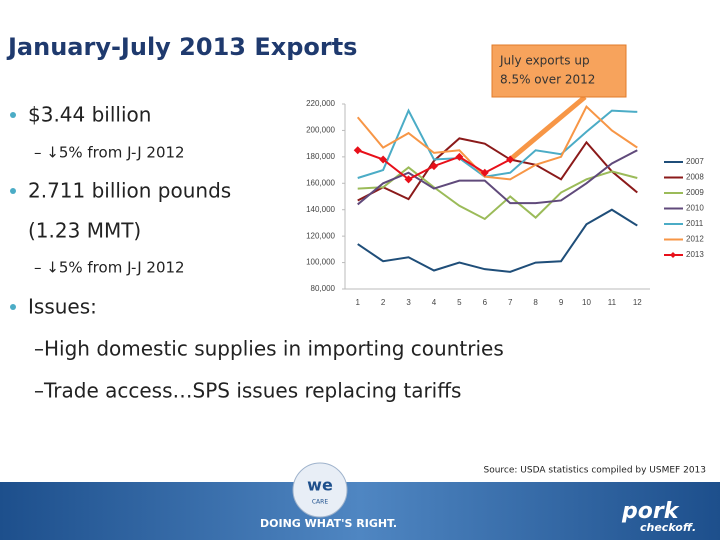  I want to click on x-tick-label: 5, so click(459, 302).